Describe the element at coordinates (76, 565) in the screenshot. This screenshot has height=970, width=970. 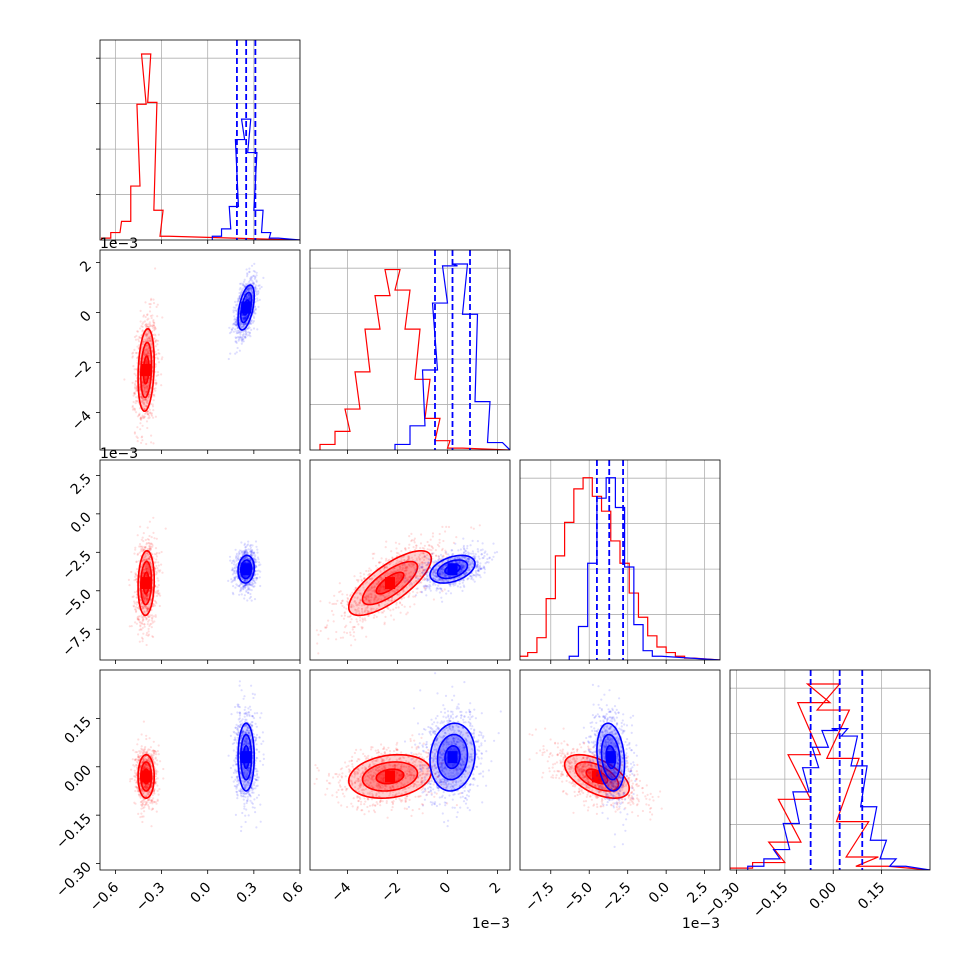
I see `y-tick-label: −2.5` at that location.